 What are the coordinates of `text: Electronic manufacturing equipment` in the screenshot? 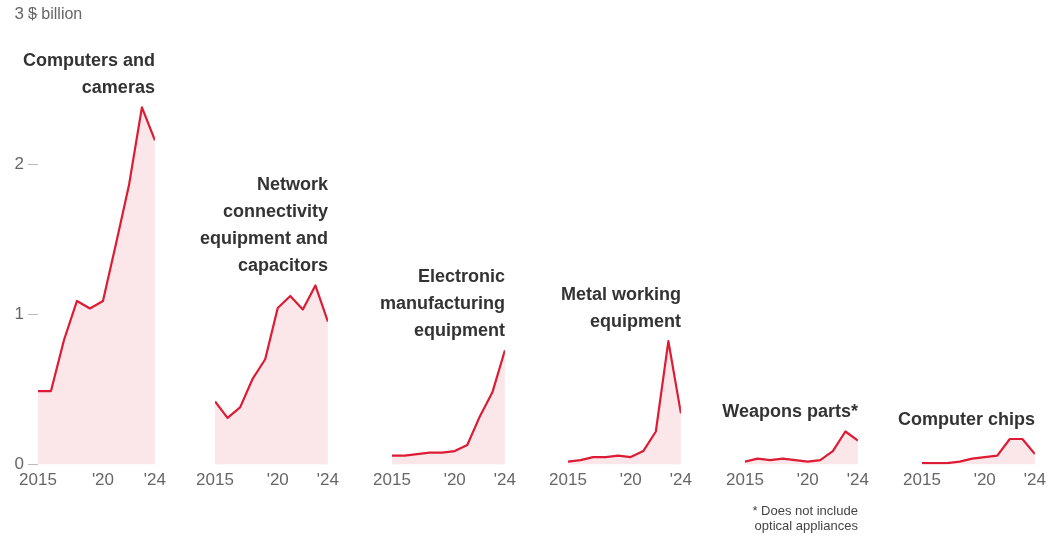 It's located at (442, 303).